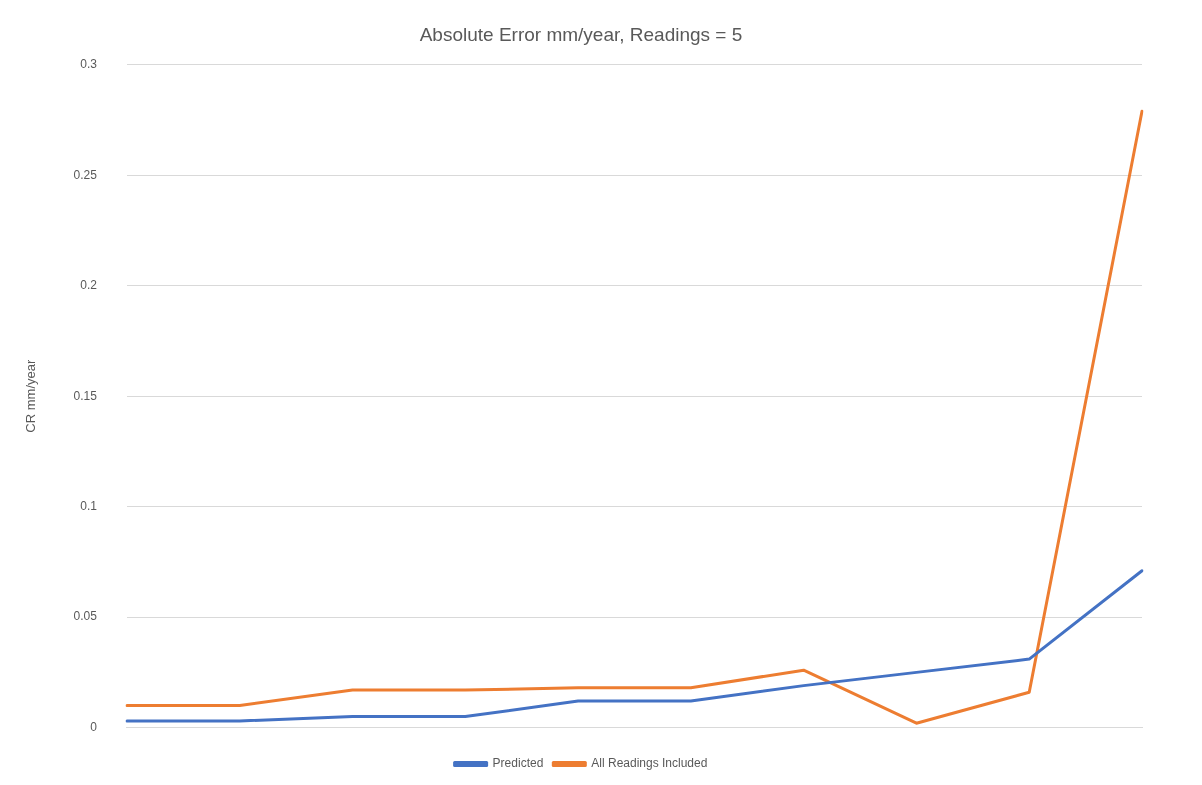  Describe the element at coordinates (31, 396) in the screenshot. I see `y-axis-title: CR mm/year` at that location.